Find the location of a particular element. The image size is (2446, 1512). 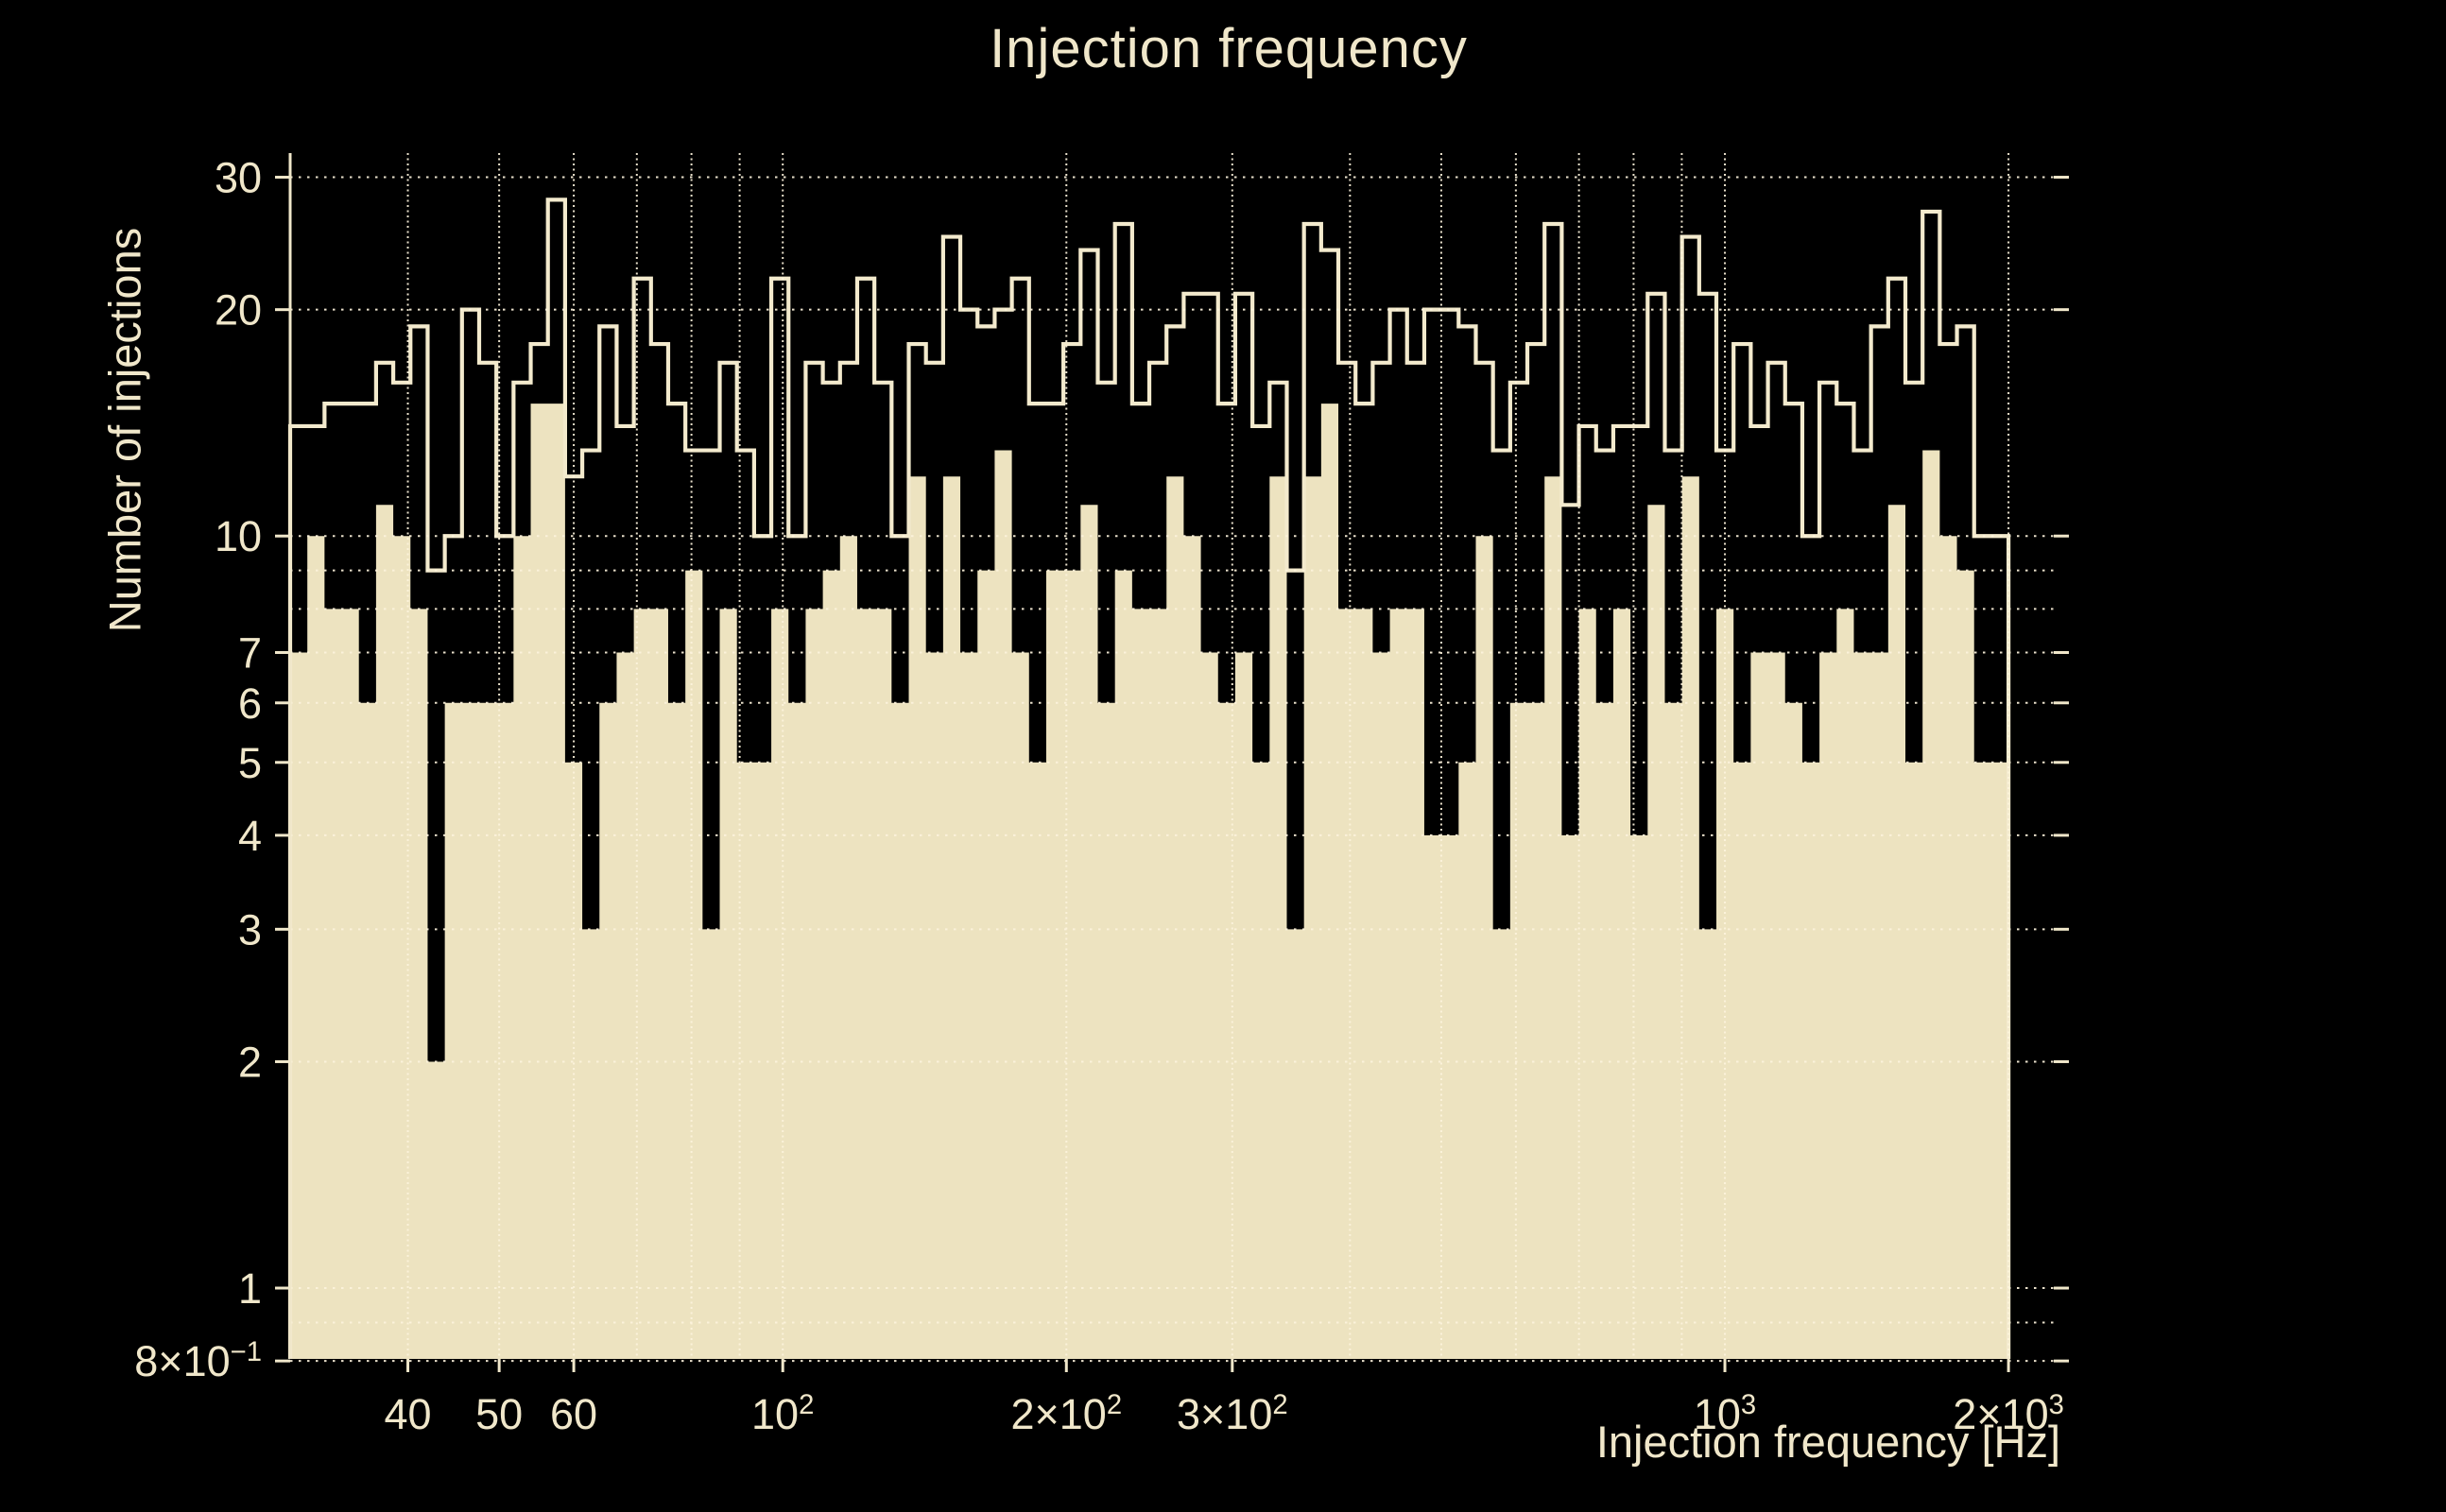

x-tick-label: 60 is located at coordinates (573, 1414).